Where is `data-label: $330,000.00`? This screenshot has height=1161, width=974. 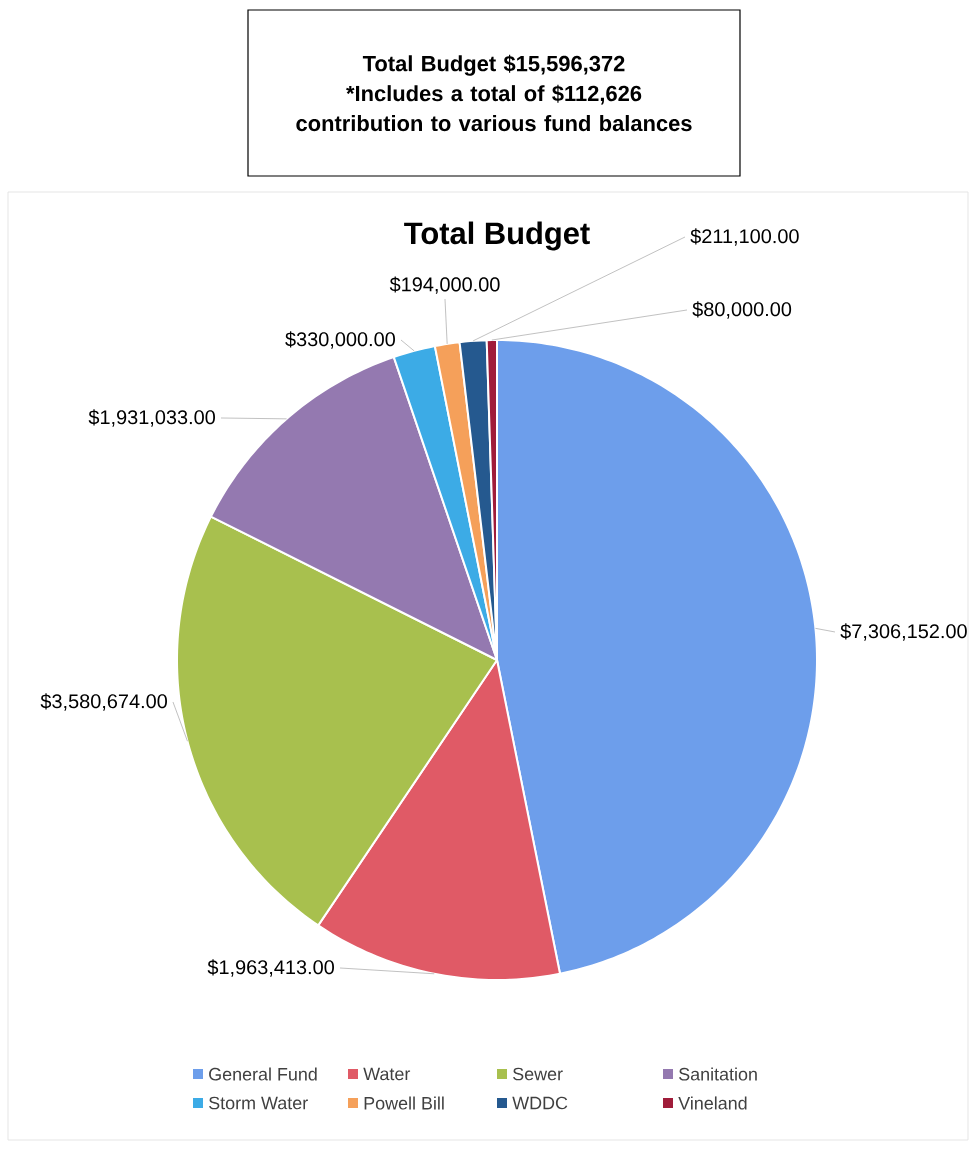
data-label: $330,000.00 is located at coordinates (340, 340).